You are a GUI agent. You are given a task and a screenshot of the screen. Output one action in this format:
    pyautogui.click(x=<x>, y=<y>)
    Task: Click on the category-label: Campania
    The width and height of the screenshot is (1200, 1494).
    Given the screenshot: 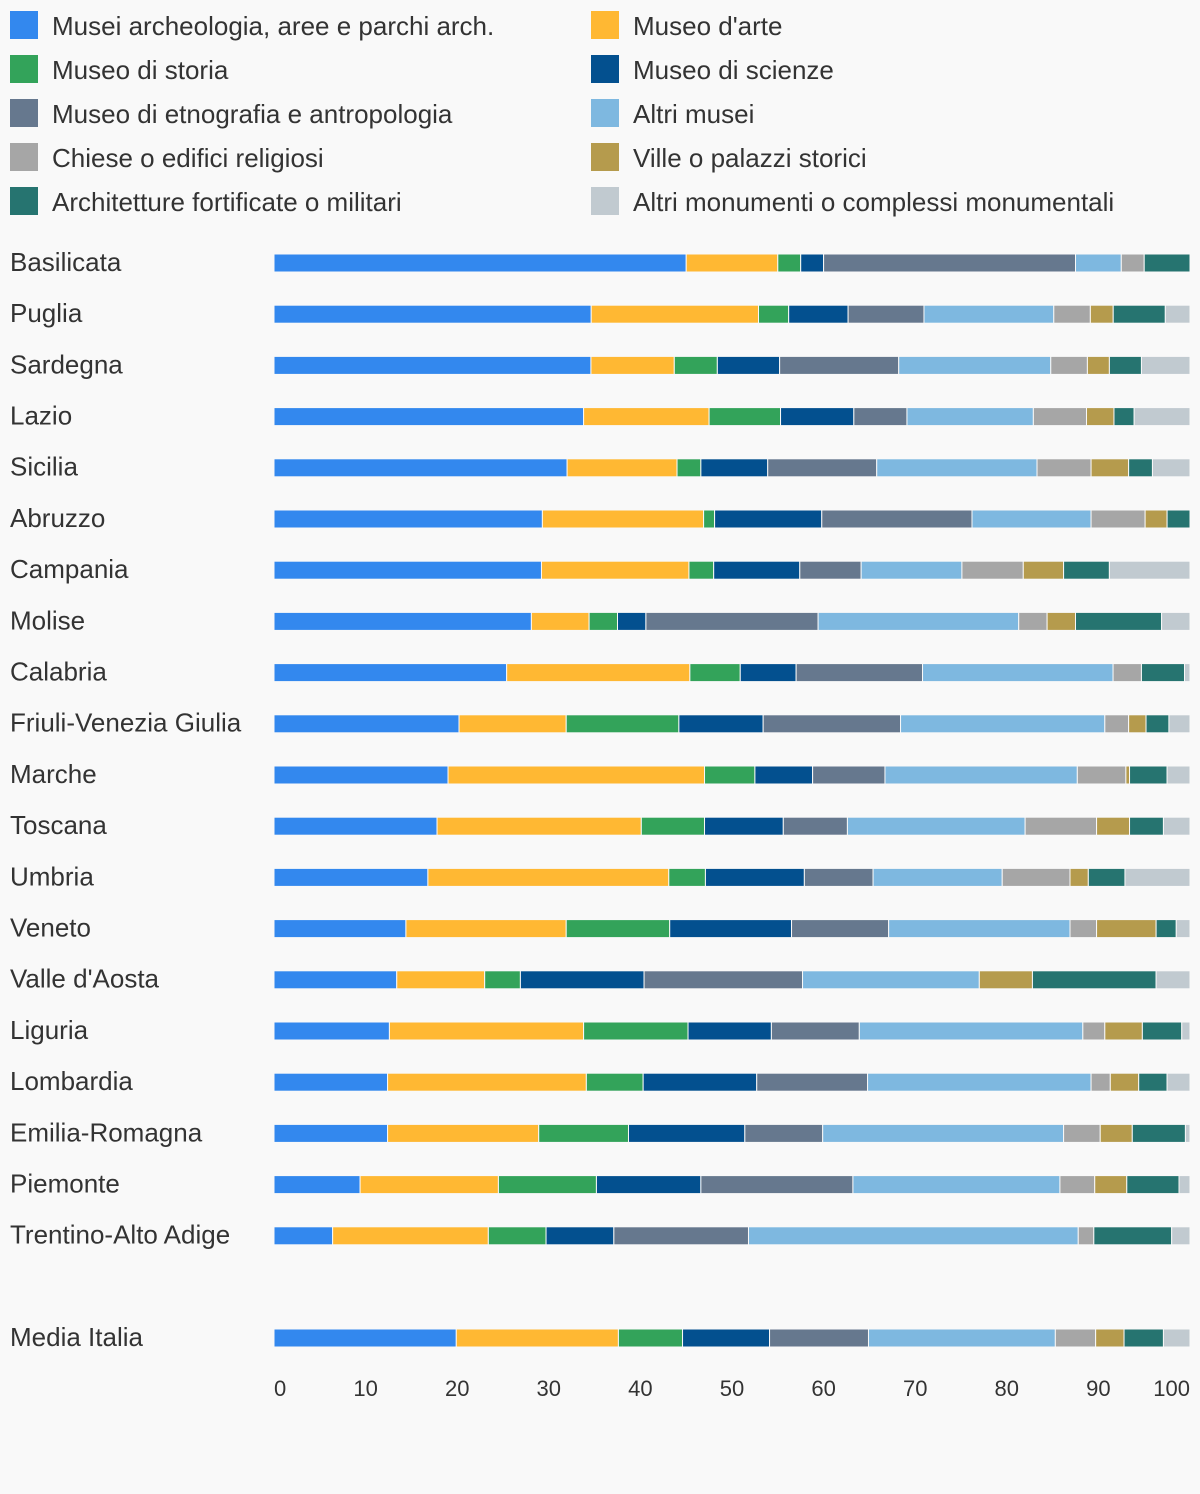 What is the action you would take?
    pyautogui.click(x=69, y=569)
    